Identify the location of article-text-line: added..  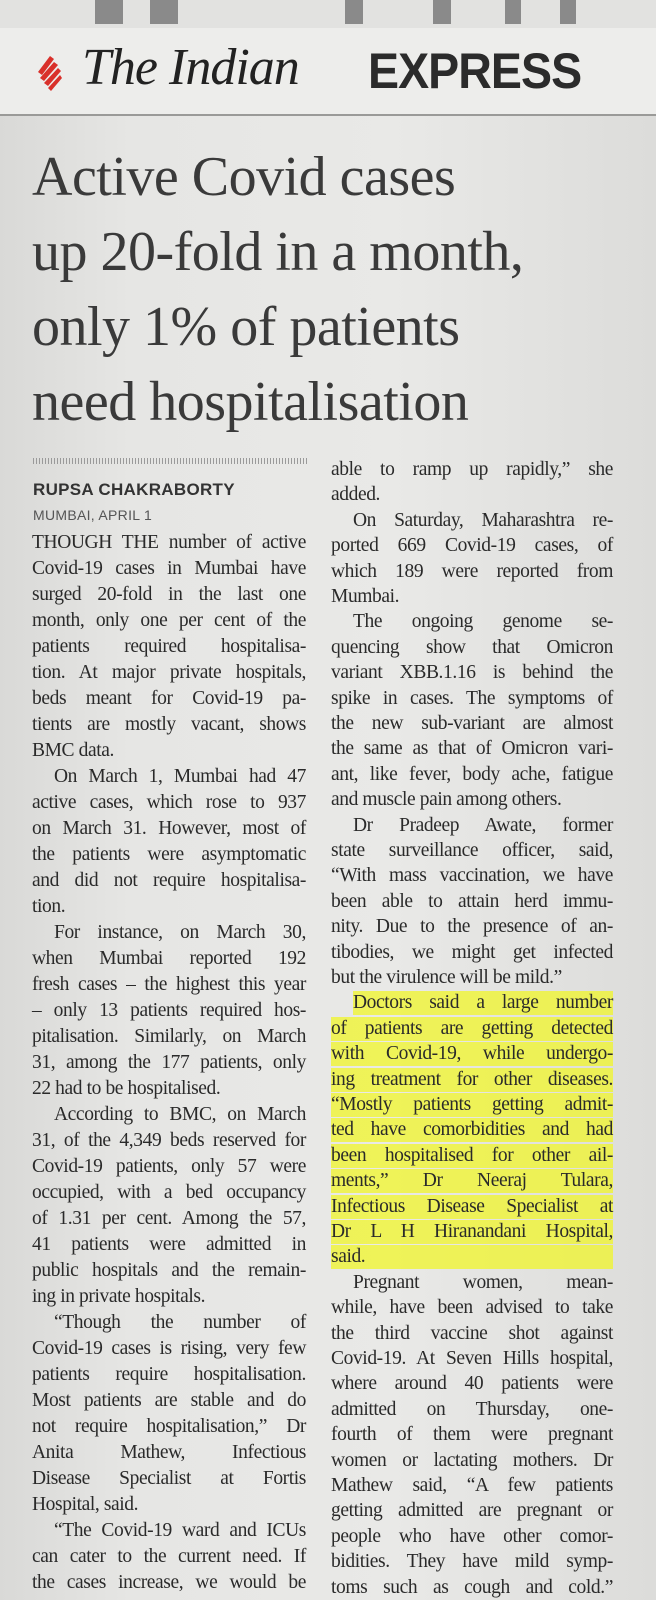
(356, 495).